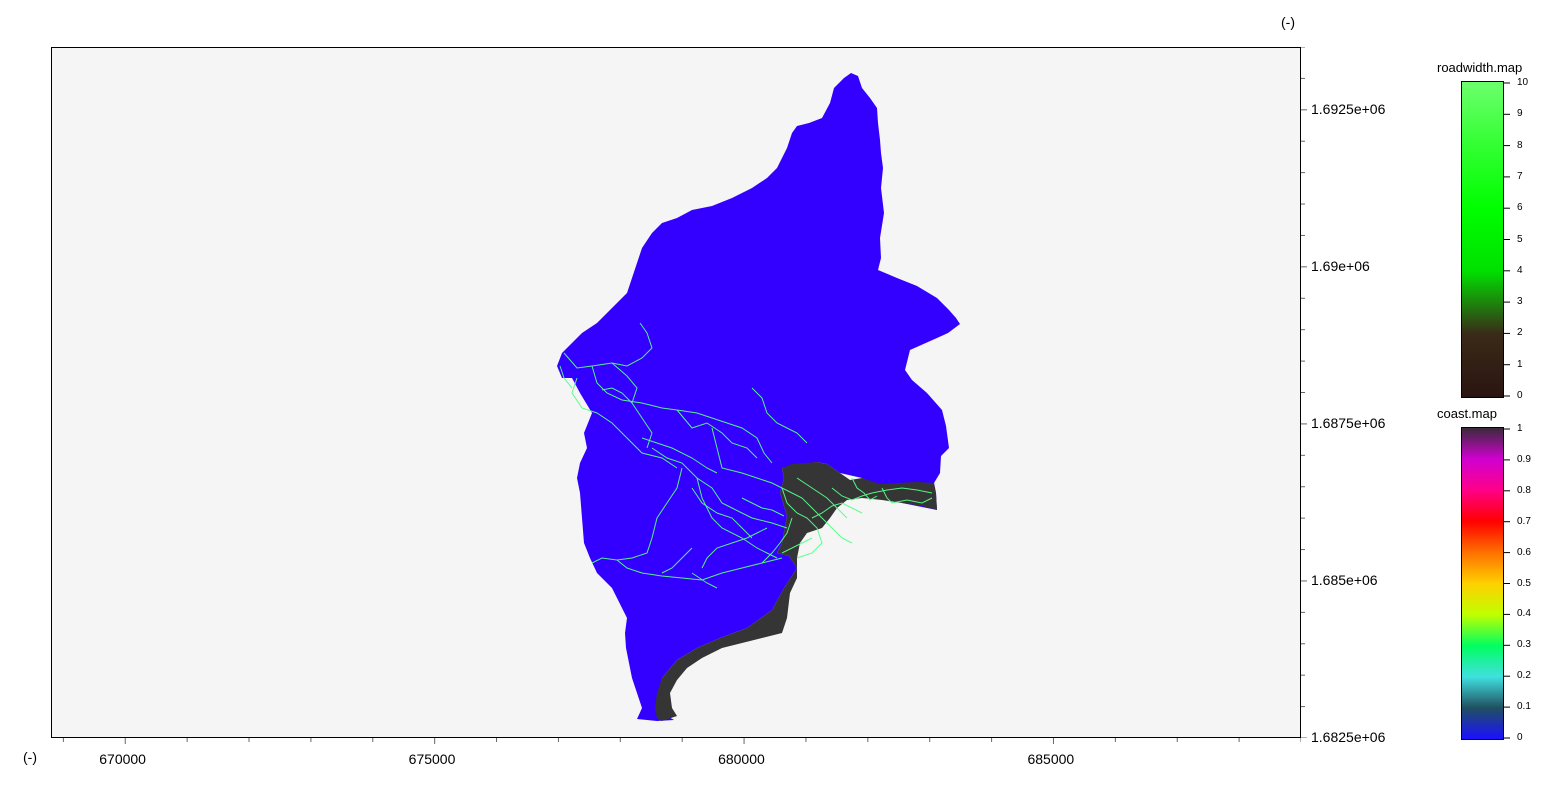 The height and width of the screenshot is (788, 1564). What do you see at coordinates (796, 591) in the screenshot?
I see `coastal-strip` at bounding box center [796, 591].